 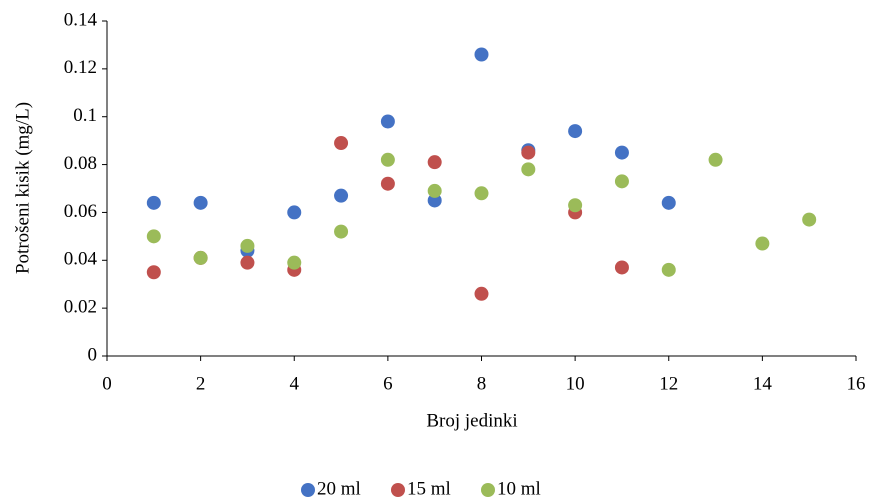 I want to click on legend-label: 20 ml, so click(x=339, y=488).